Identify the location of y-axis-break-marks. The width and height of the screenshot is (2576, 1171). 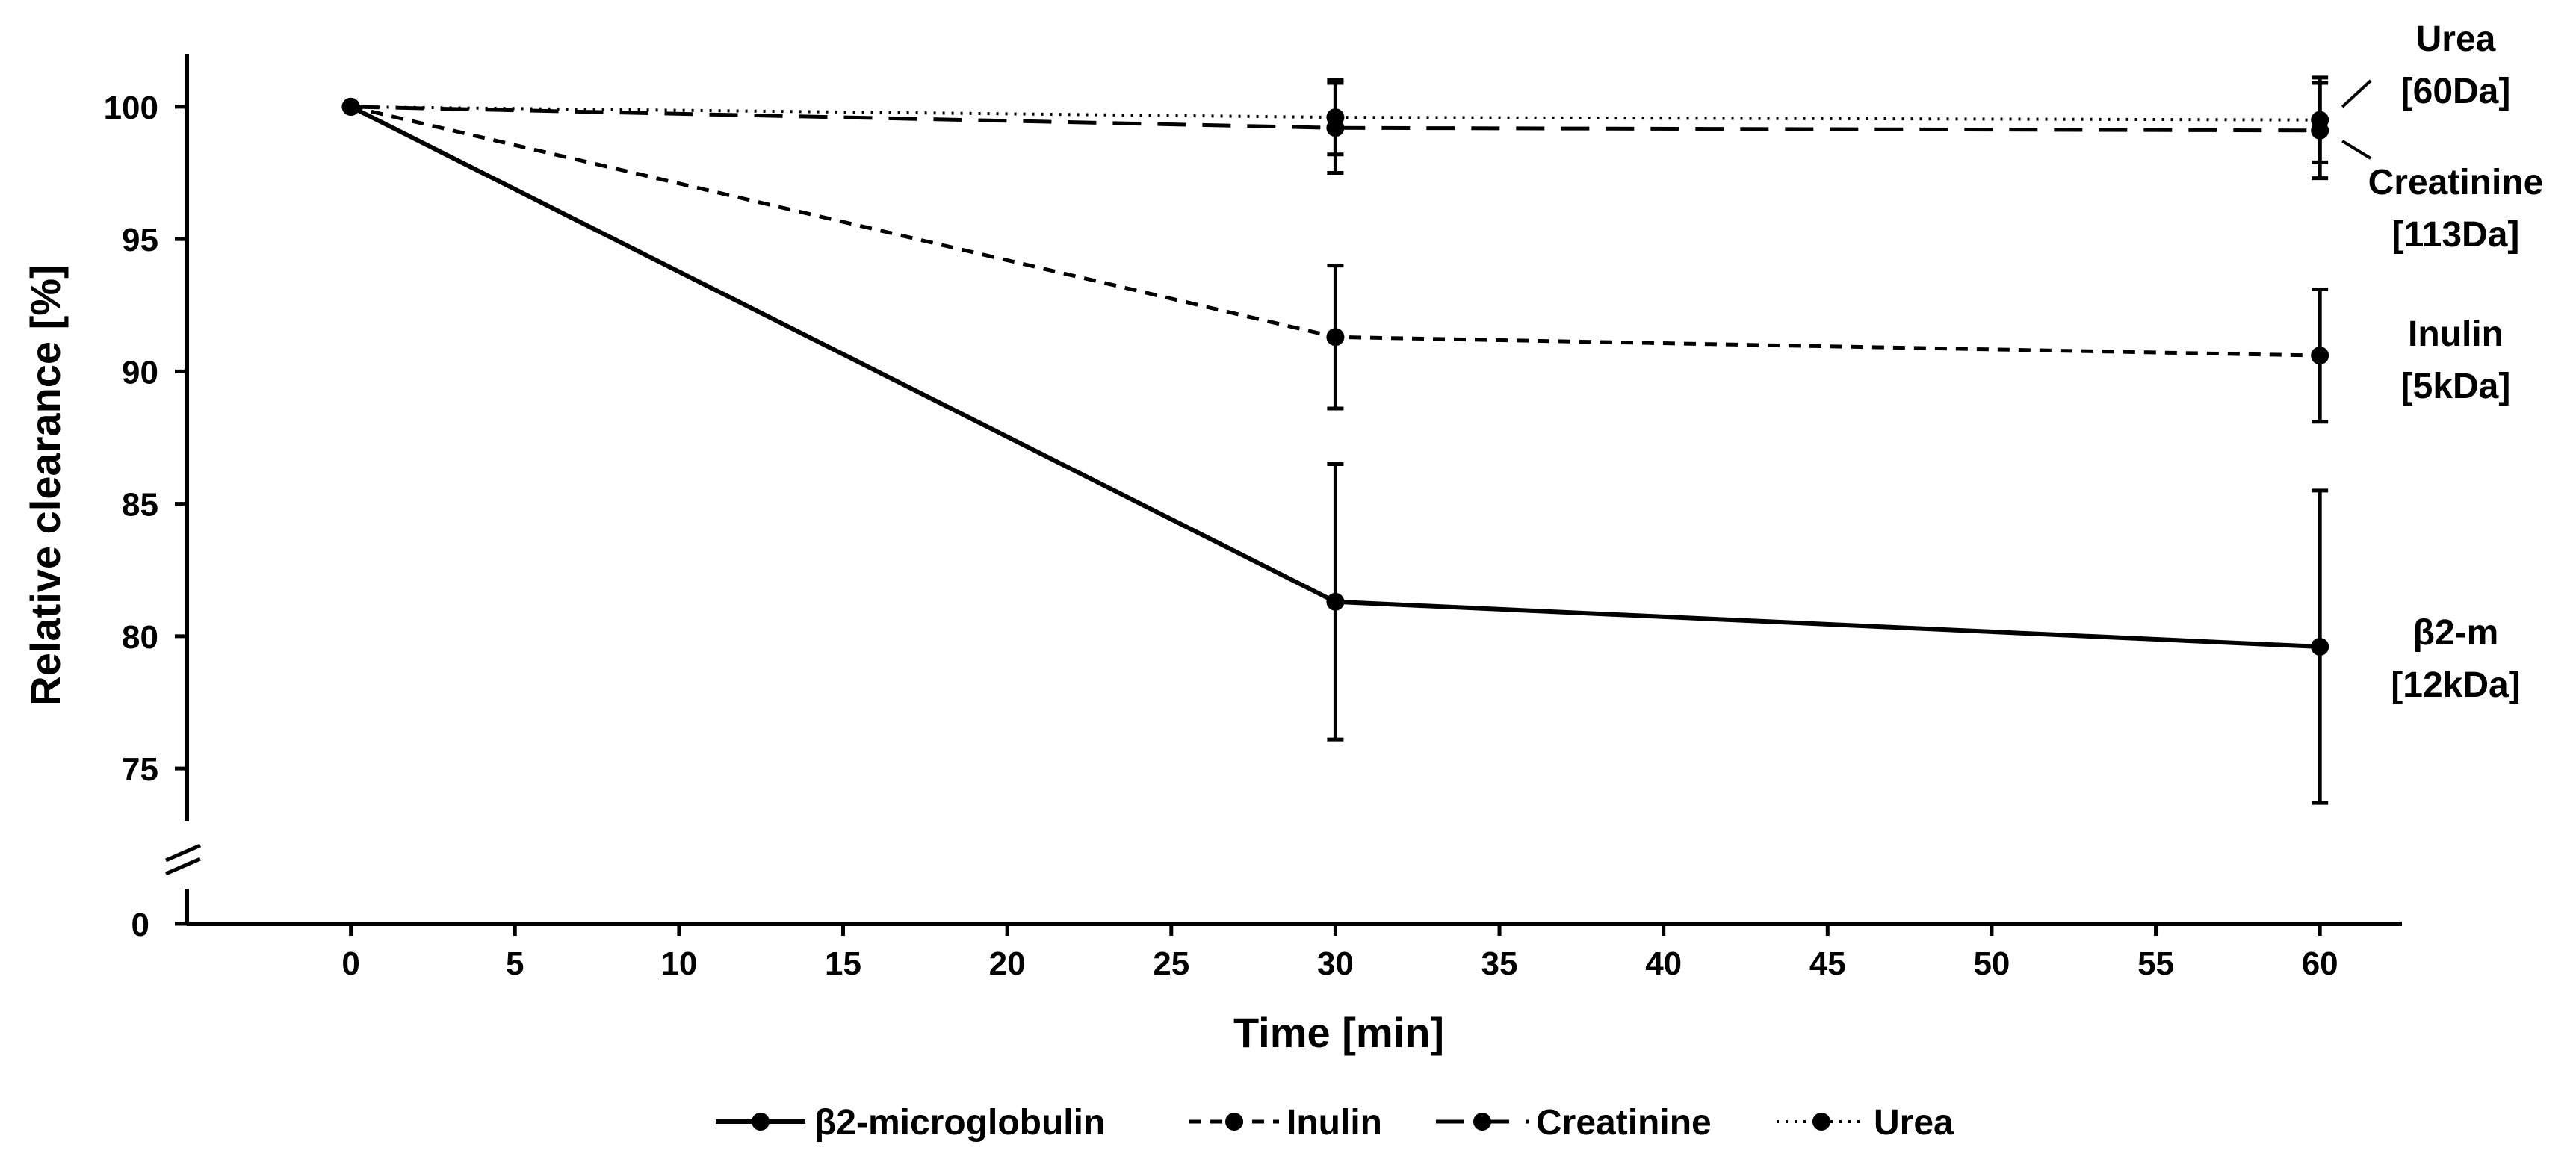
(183, 859).